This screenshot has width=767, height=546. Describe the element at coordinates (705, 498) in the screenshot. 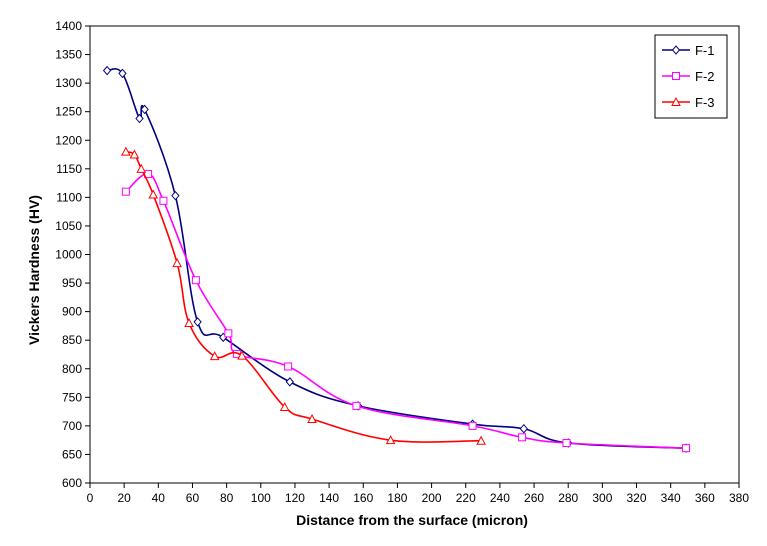

I see `x-tick-label: 360` at that location.